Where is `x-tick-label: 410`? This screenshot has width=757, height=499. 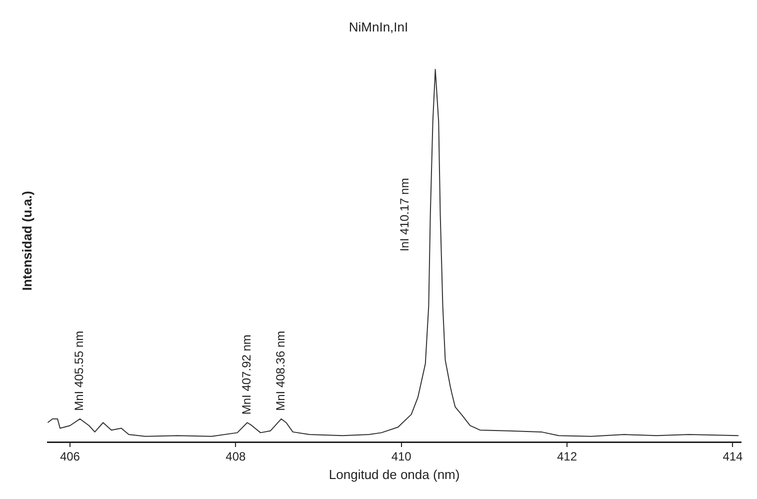 x-tick-label: 410 is located at coordinates (401, 457).